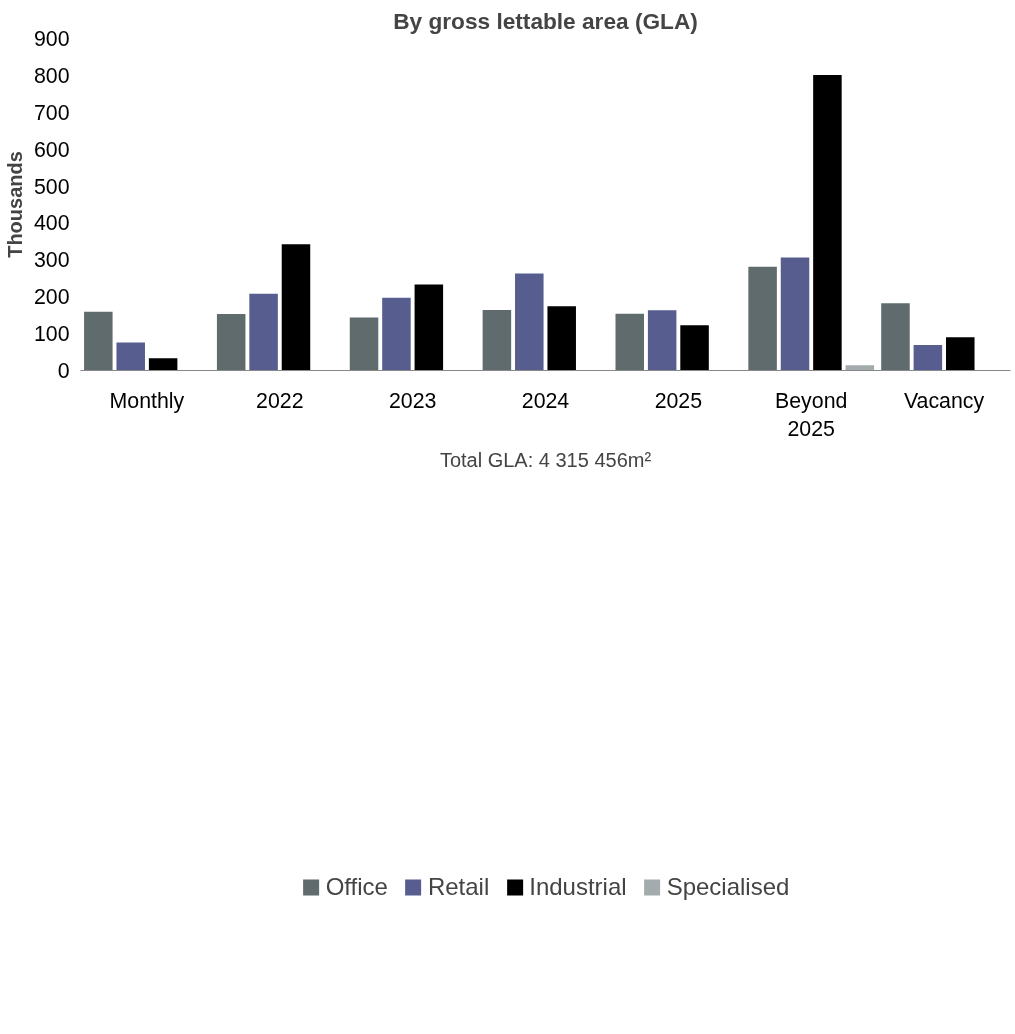 The image size is (1015, 1034). Describe the element at coordinates (280, 400) in the screenshot. I see `x-tick-label: 2022` at that location.